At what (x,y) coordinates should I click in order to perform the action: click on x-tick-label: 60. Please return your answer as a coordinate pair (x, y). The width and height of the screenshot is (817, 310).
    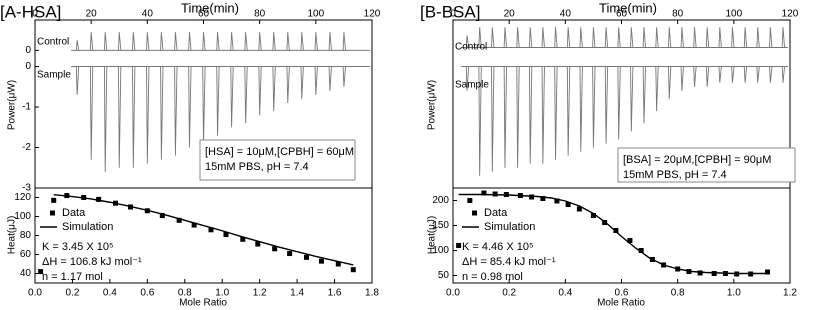
    Looking at the image, I should click on (622, 14).